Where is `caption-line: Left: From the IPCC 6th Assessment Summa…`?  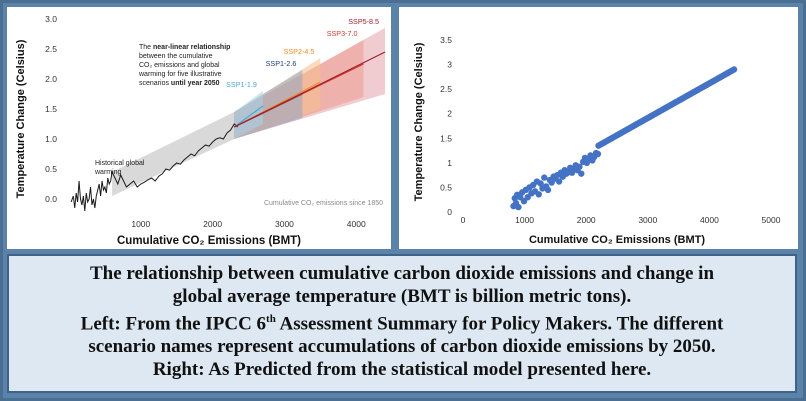 caption-line: Left: From the IPCC 6th Assessment Summa… is located at coordinates (402, 321).